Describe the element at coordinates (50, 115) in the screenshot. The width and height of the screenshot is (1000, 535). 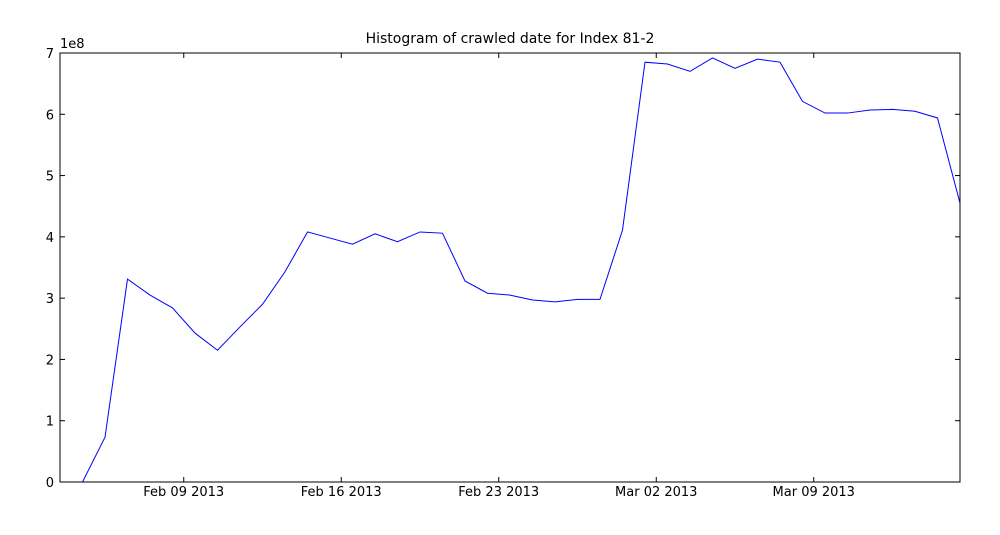
I see `y-tick-label: 6` at that location.